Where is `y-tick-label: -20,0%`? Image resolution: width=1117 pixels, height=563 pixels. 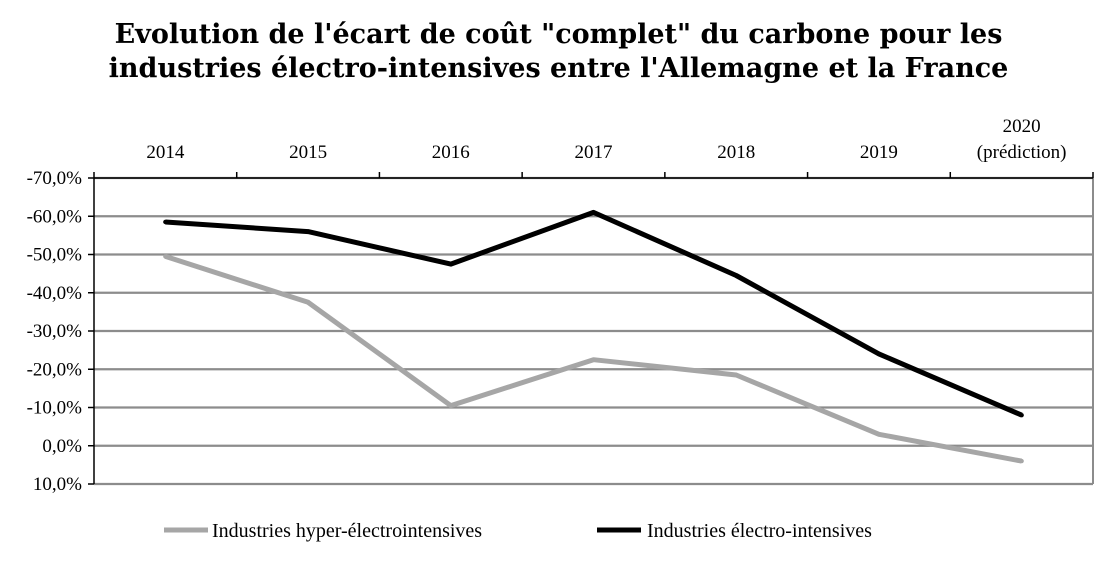 y-tick-label: -20,0% is located at coordinates (55, 369).